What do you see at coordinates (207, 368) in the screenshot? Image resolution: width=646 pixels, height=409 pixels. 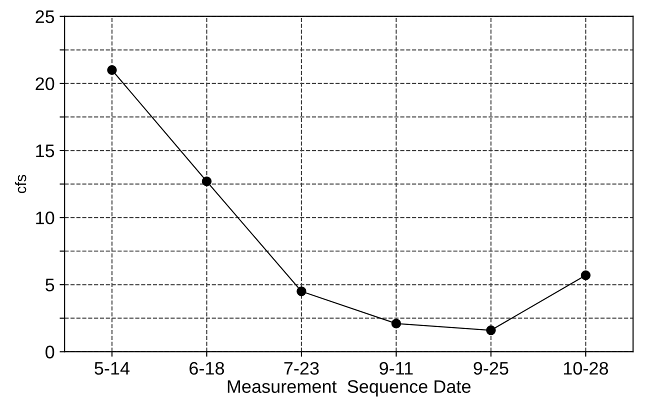 I see `x-tick-label: 6-18` at bounding box center [207, 368].